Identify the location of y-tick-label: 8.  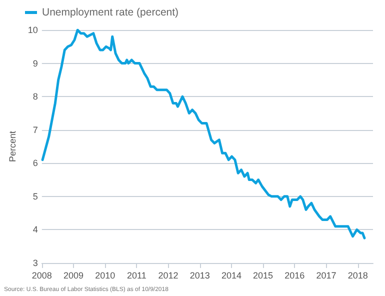
(35, 97).